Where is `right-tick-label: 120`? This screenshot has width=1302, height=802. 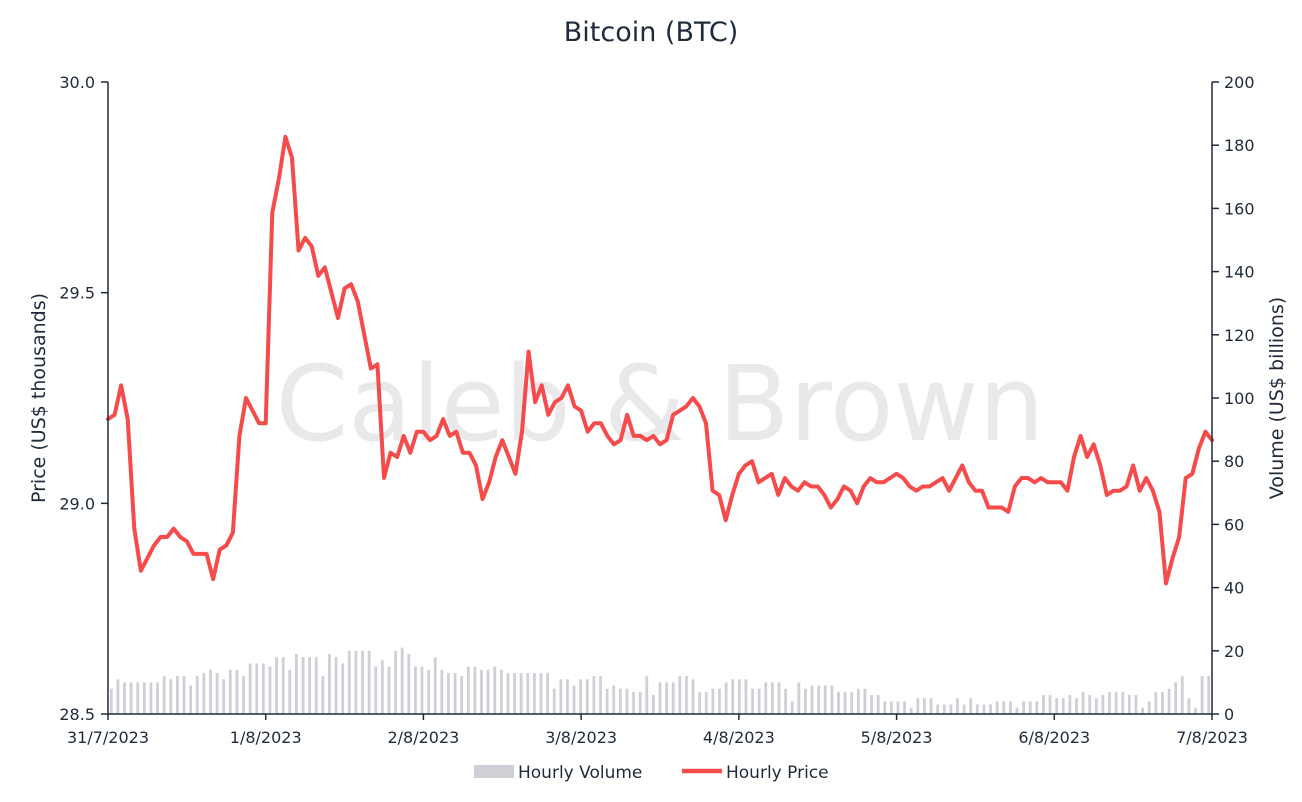
right-tick-label: 120 is located at coordinates (1239, 335).